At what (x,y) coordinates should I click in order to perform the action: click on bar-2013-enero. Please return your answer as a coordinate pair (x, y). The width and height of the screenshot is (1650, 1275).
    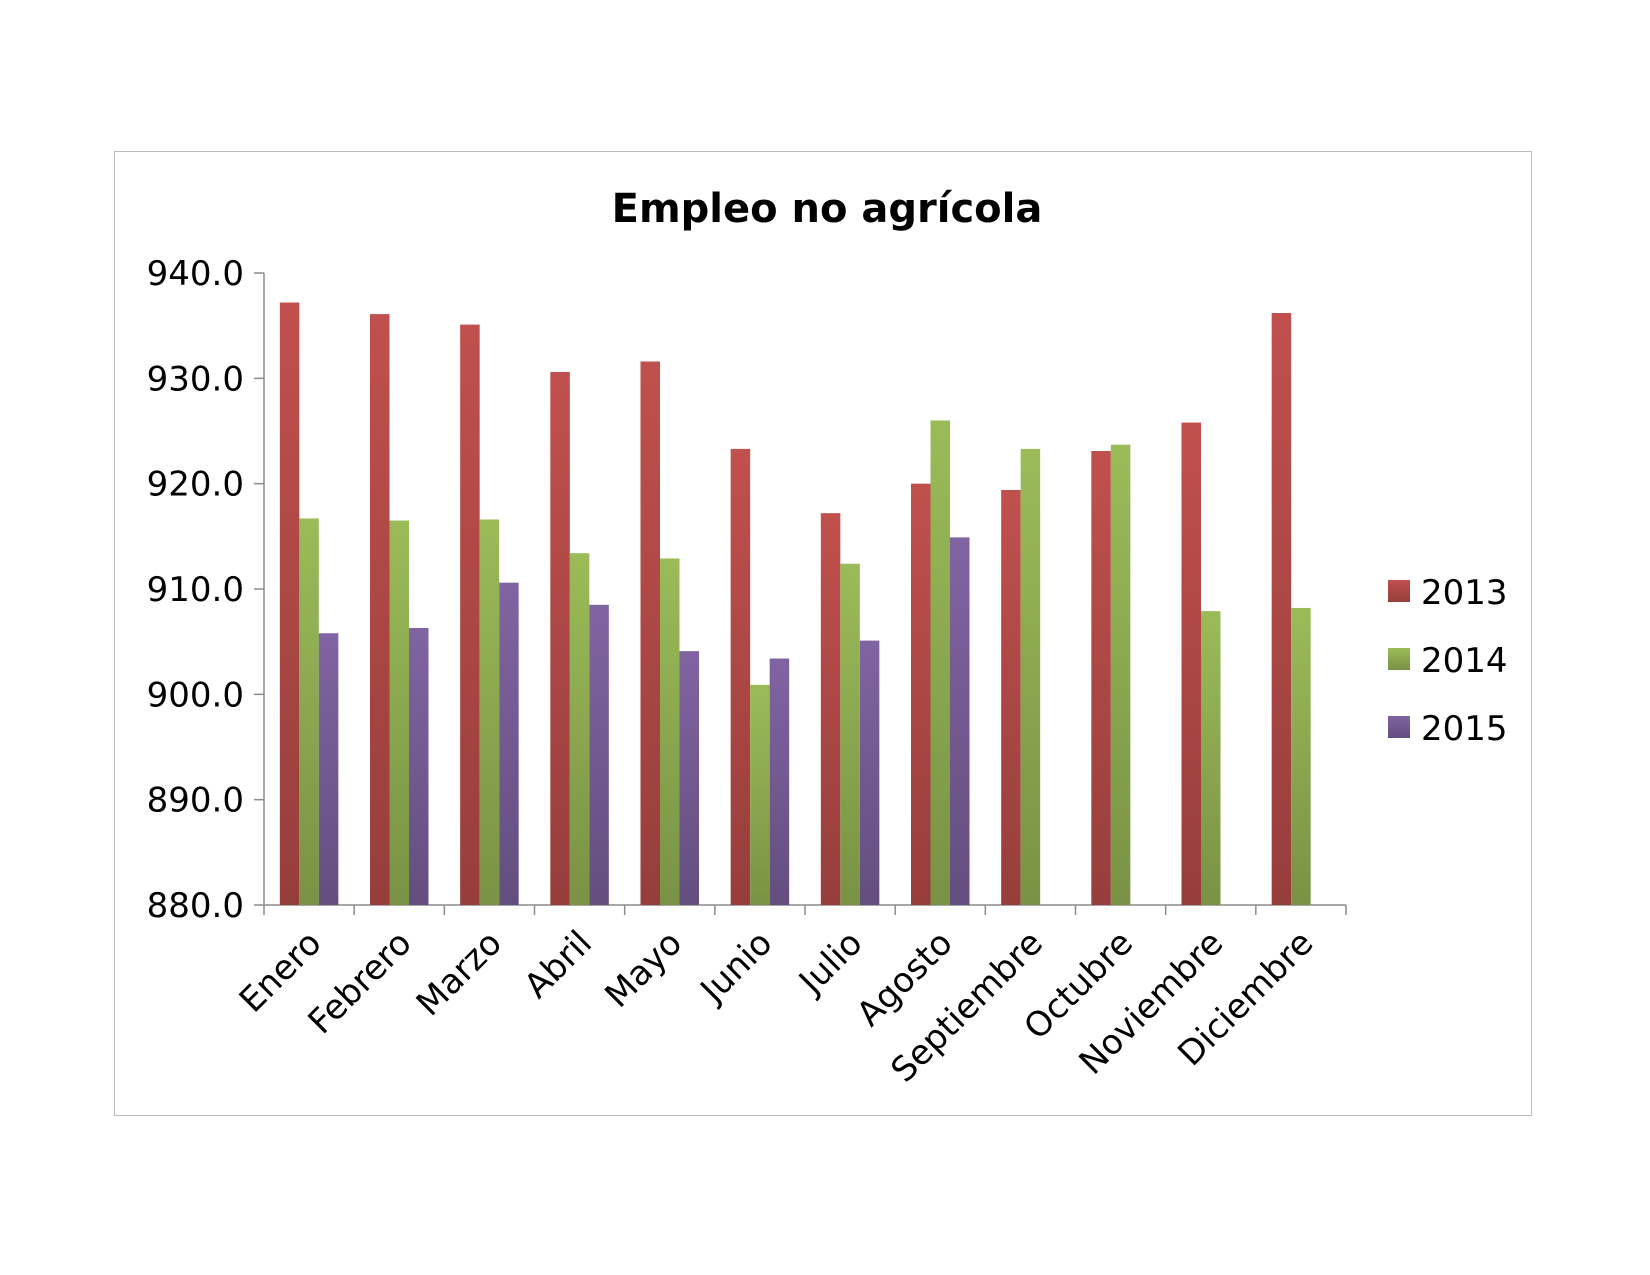
    Looking at the image, I should click on (289, 603).